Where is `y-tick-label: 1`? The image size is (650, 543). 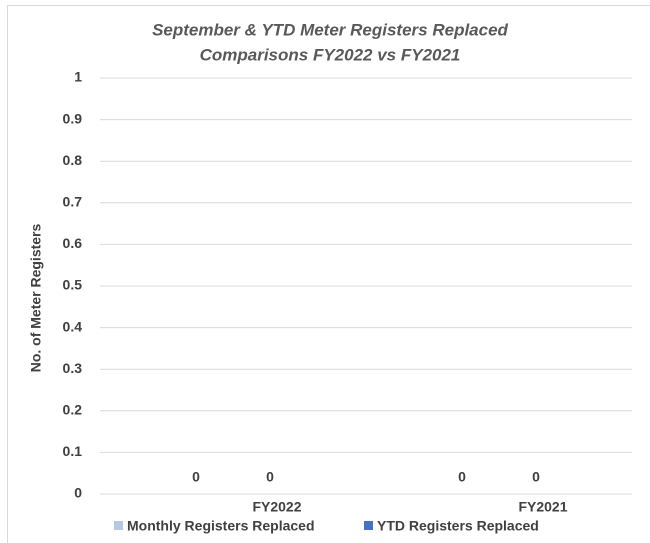 y-tick-label: 1 is located at coordinates (78, 77).